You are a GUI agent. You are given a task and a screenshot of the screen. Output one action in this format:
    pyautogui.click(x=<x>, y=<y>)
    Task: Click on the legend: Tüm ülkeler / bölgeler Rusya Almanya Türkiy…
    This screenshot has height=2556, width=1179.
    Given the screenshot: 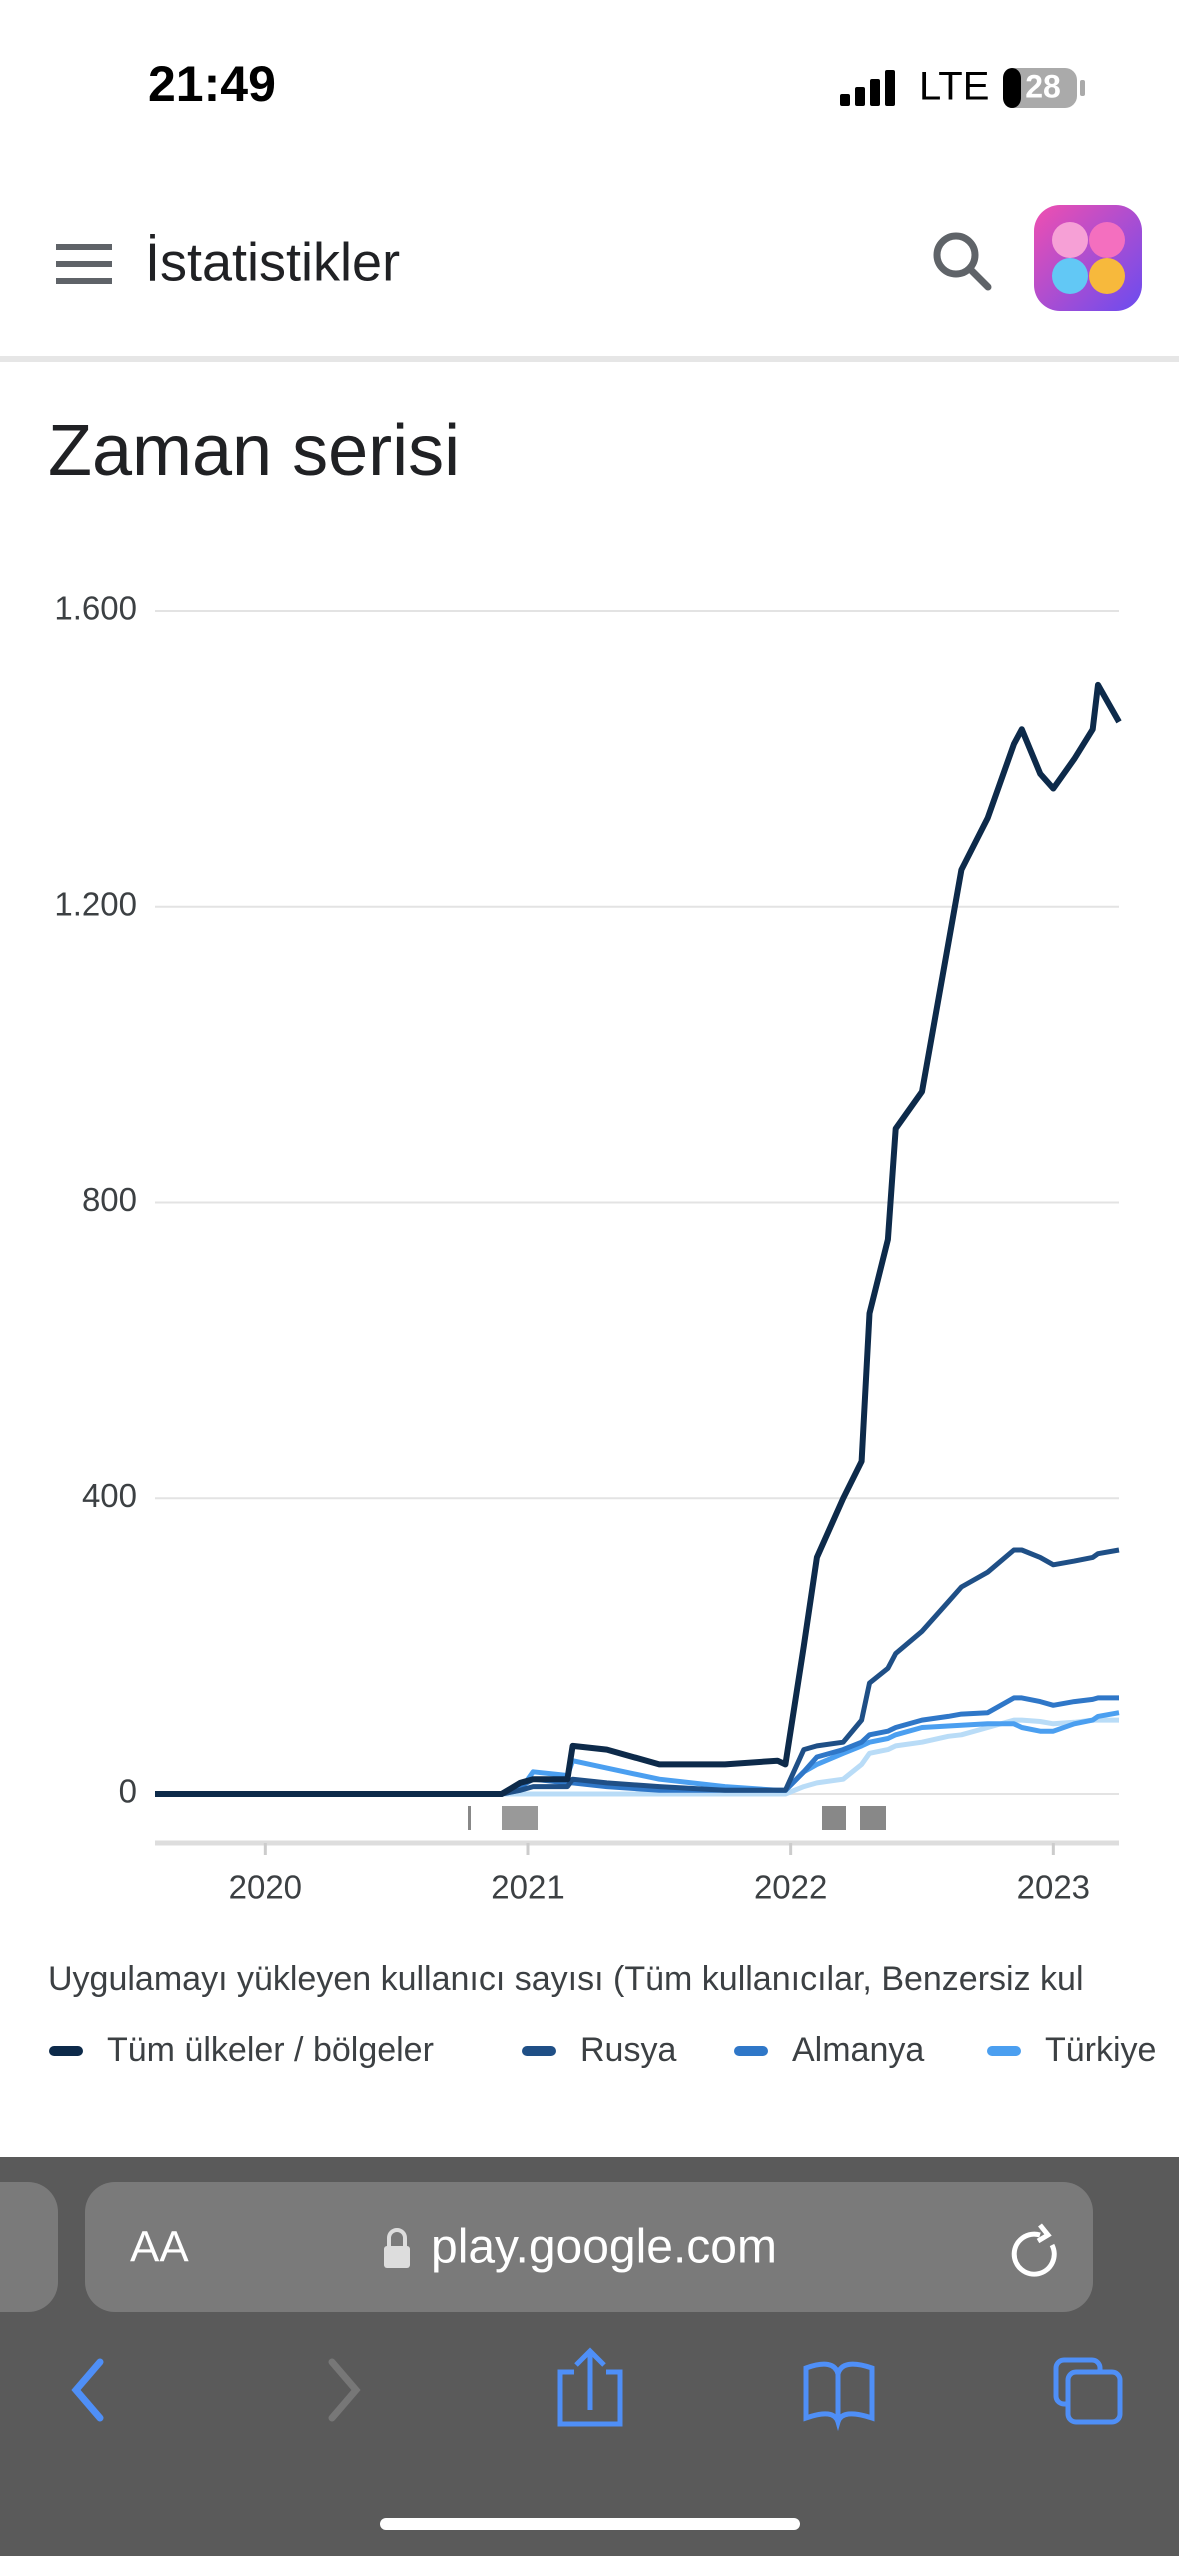 What is the action you would take?
    pyautogui.click(x=602, y=2050)
    